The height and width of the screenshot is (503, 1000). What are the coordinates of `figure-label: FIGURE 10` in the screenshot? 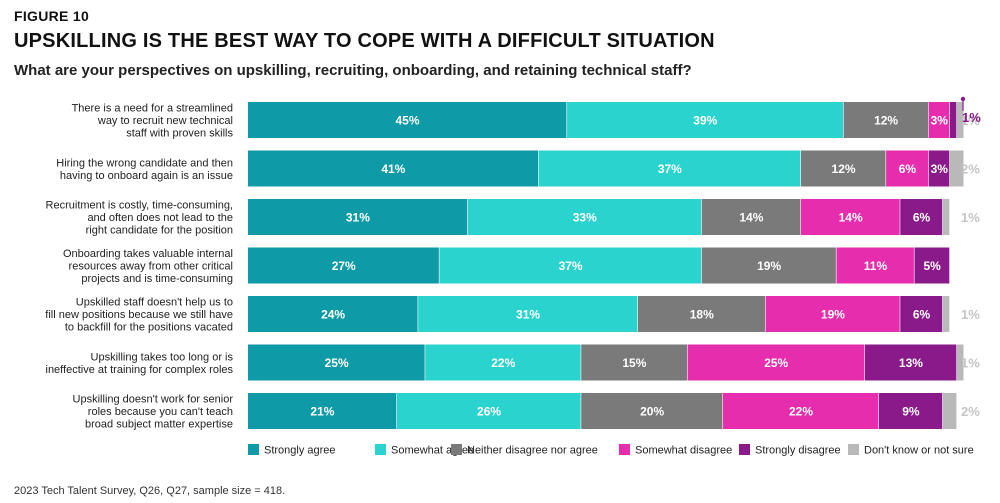 It's located at (52, 16).